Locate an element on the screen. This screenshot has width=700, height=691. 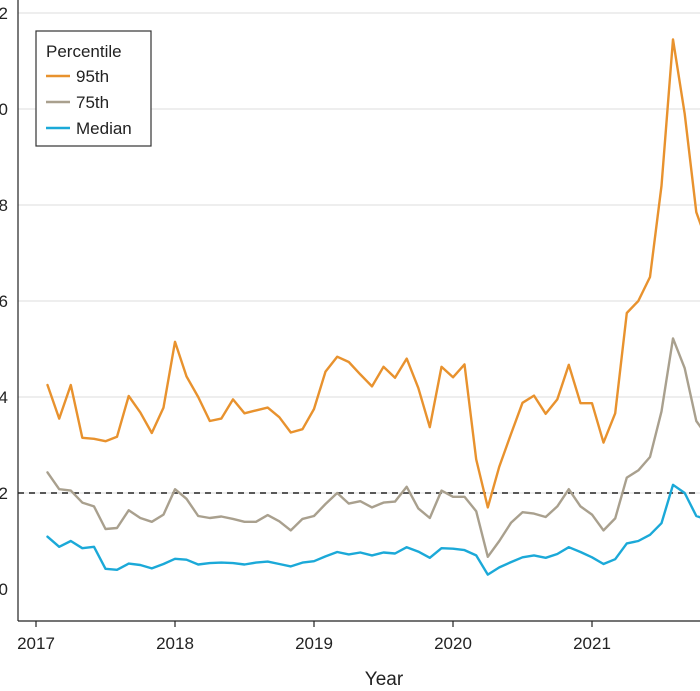
x-tick-label: 2017 is located at coordinates (36, 643).